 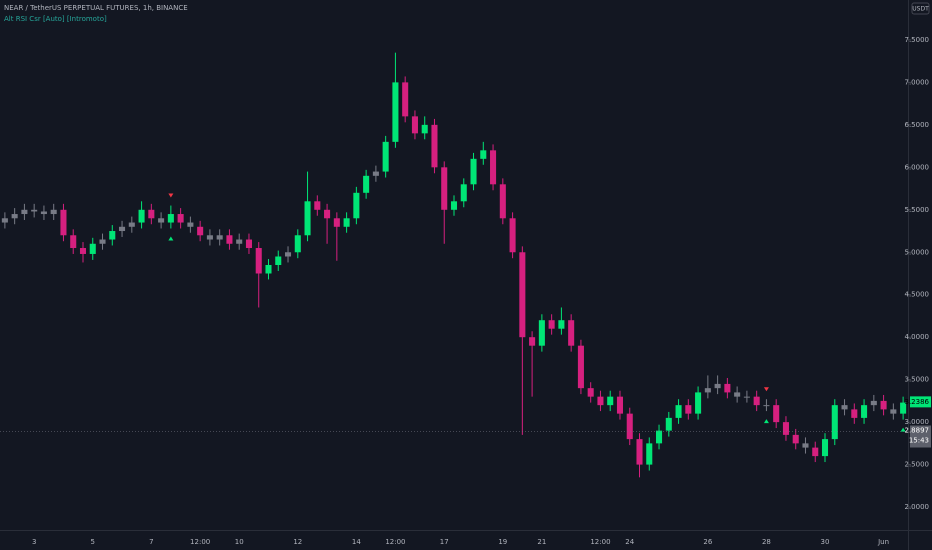 What do you see at coordinates (151, 542) in the screenshot?
I see `x-tick-label: 7` at bounding box center [151, 542].